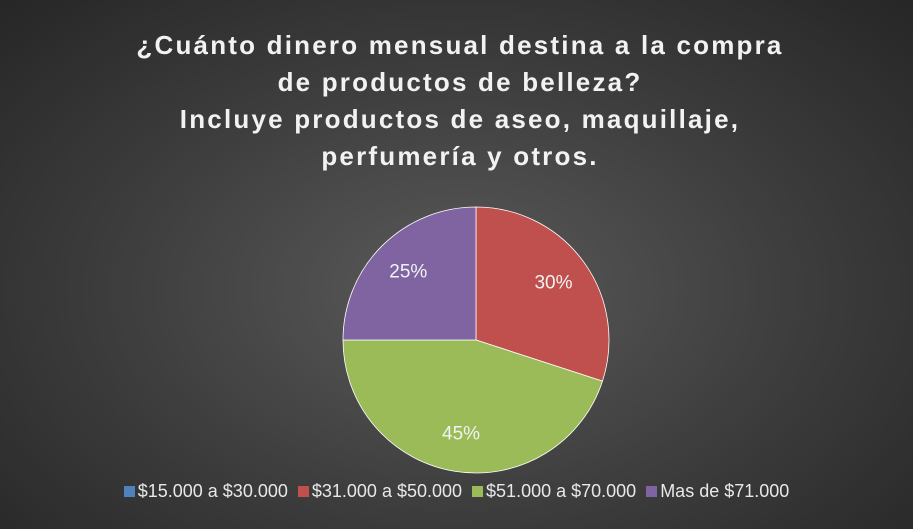 This screenshot has width=913, height=529. I want to click on data-label: 45%, so click(461, 434).